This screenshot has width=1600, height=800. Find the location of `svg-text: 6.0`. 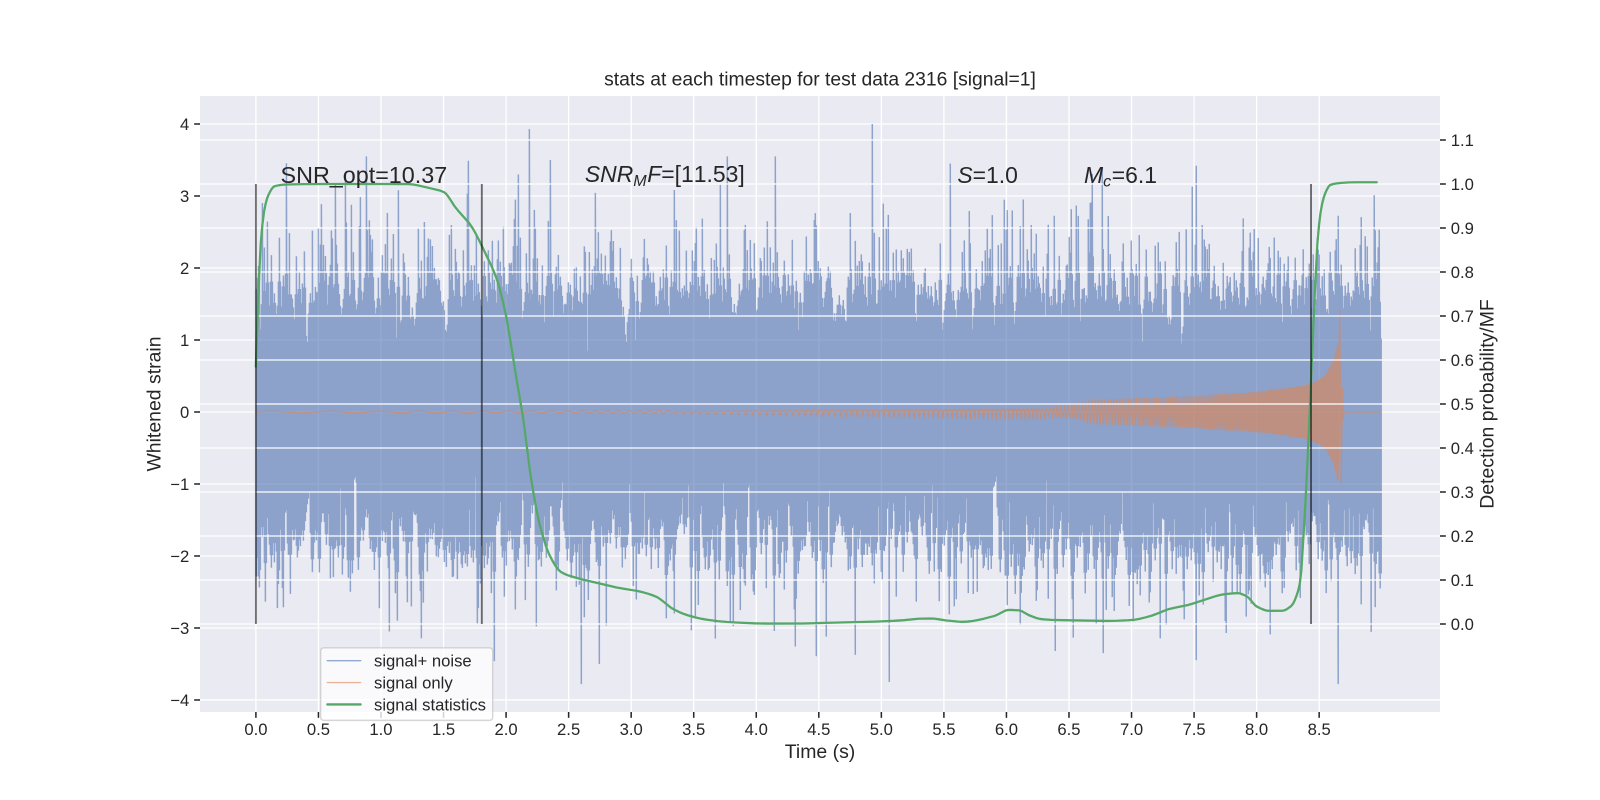

svg-text: 6.0 is located at coordinates (1006, 729).